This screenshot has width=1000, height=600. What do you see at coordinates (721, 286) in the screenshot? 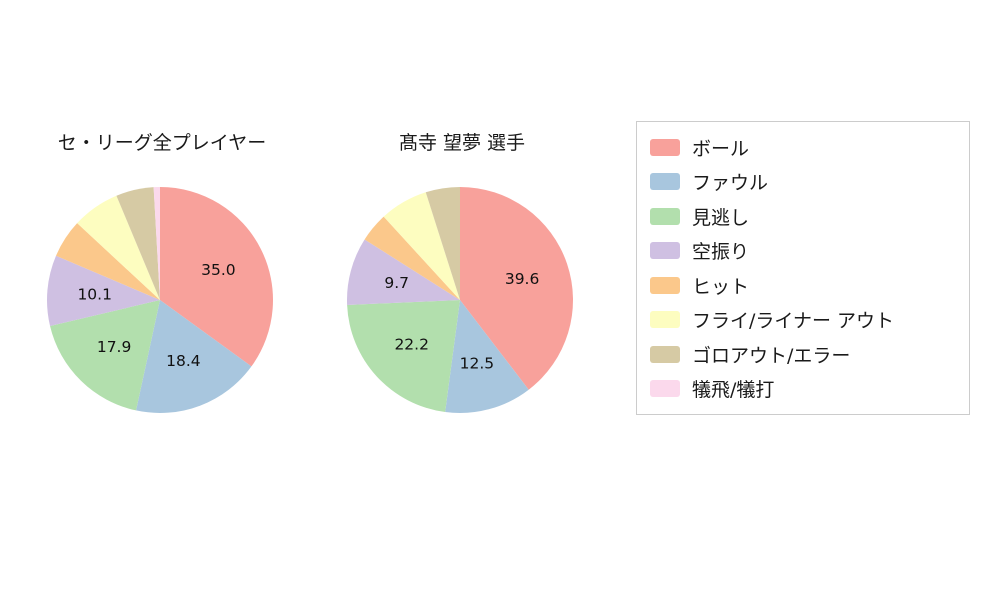
I see `legend-label: ヒット` at bounding box center [721, 286].